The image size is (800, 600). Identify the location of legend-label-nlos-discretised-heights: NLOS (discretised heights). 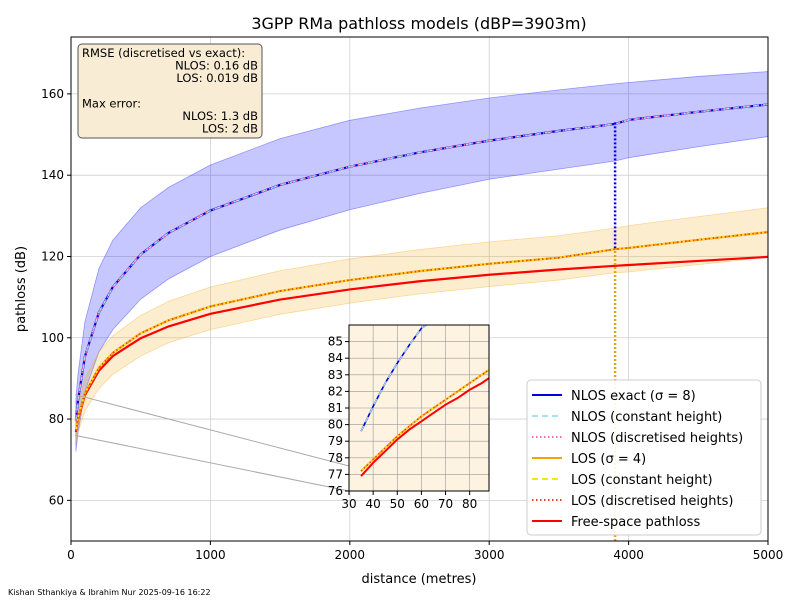
(657, 438).